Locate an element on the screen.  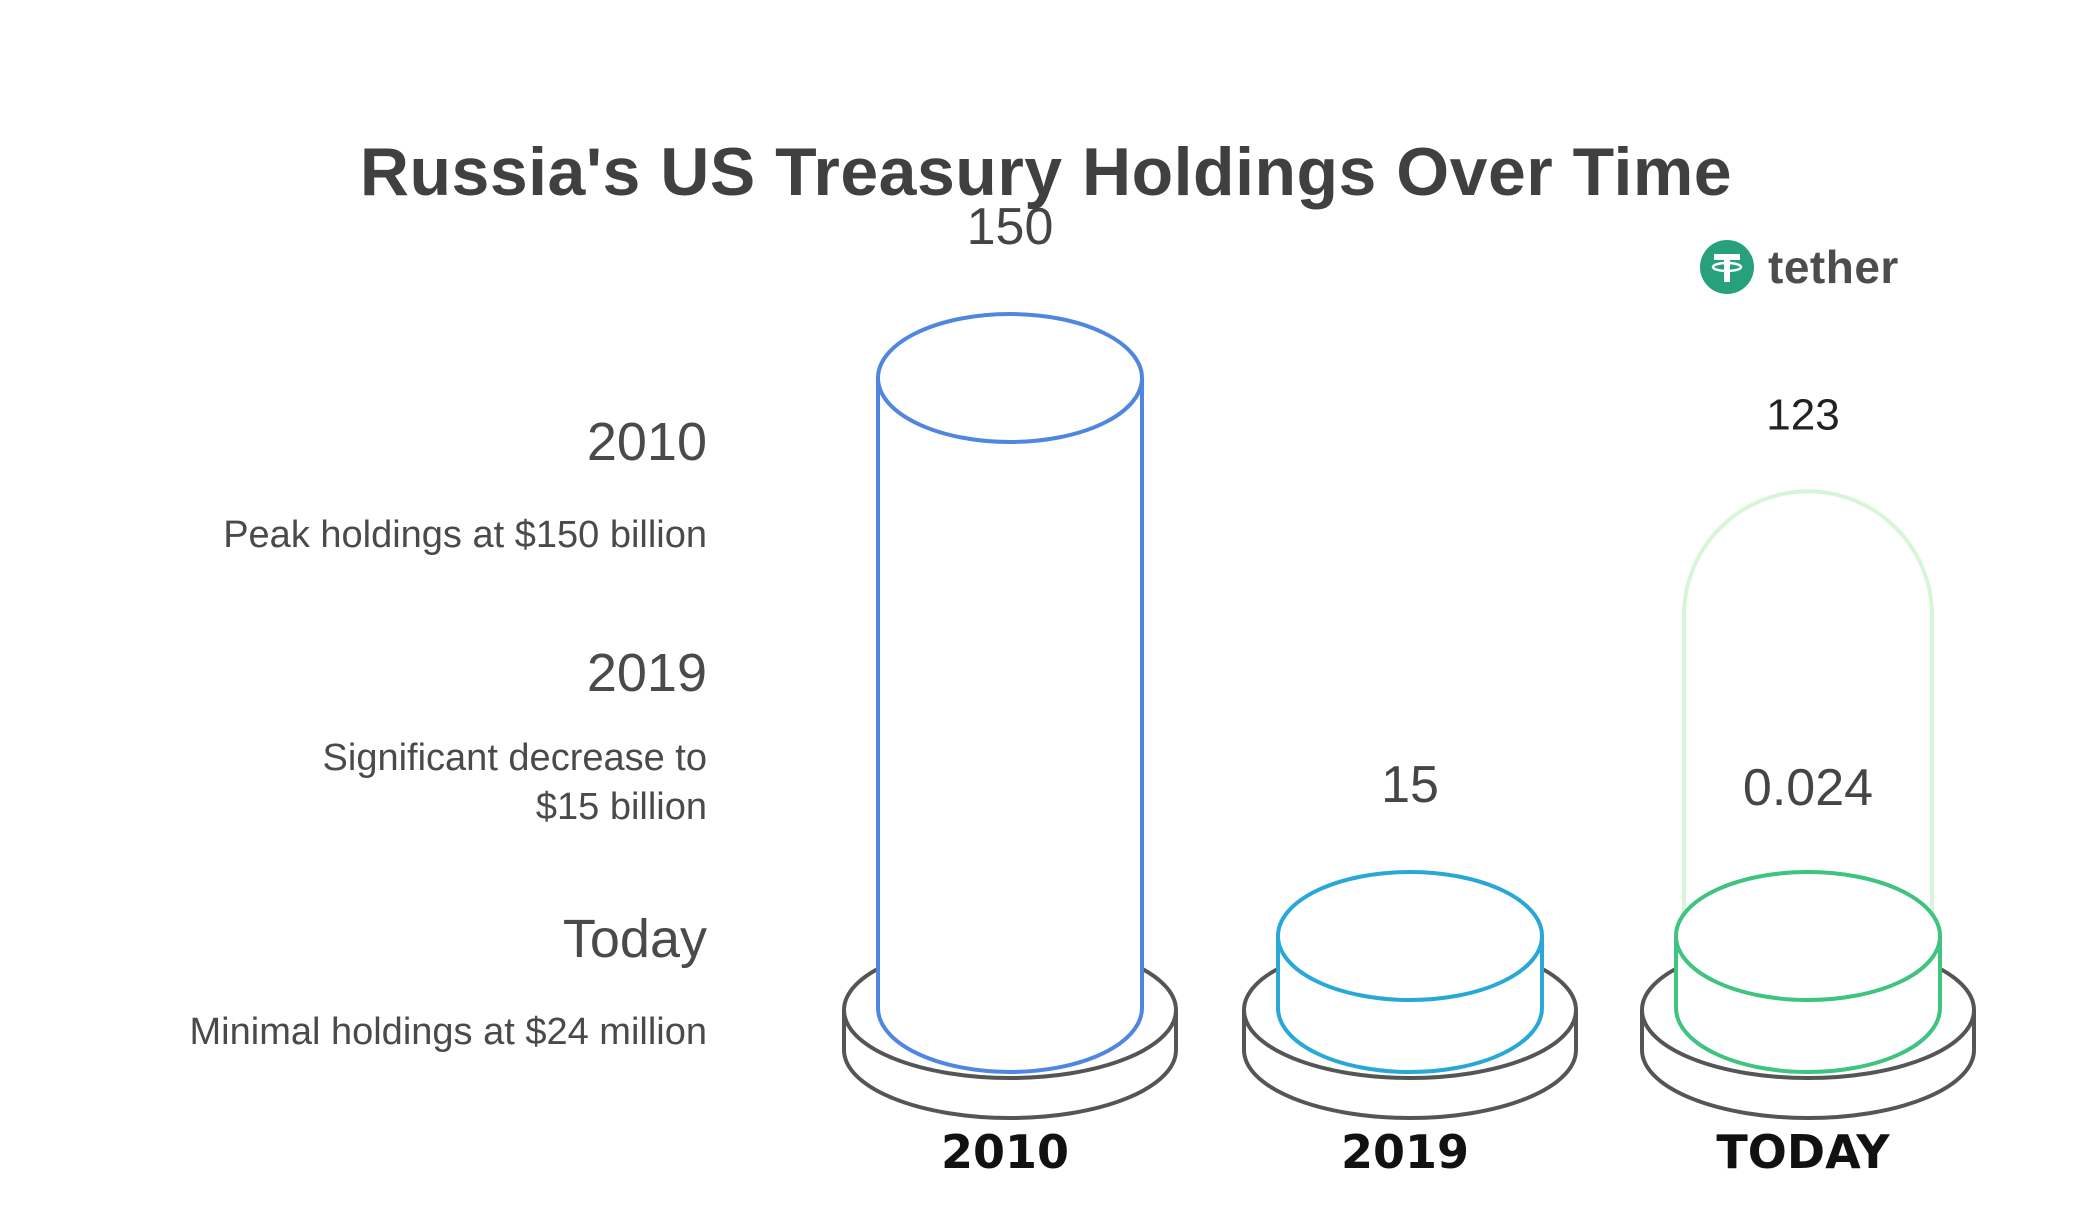
bar-2019 is located at coordinates (1410, 972).